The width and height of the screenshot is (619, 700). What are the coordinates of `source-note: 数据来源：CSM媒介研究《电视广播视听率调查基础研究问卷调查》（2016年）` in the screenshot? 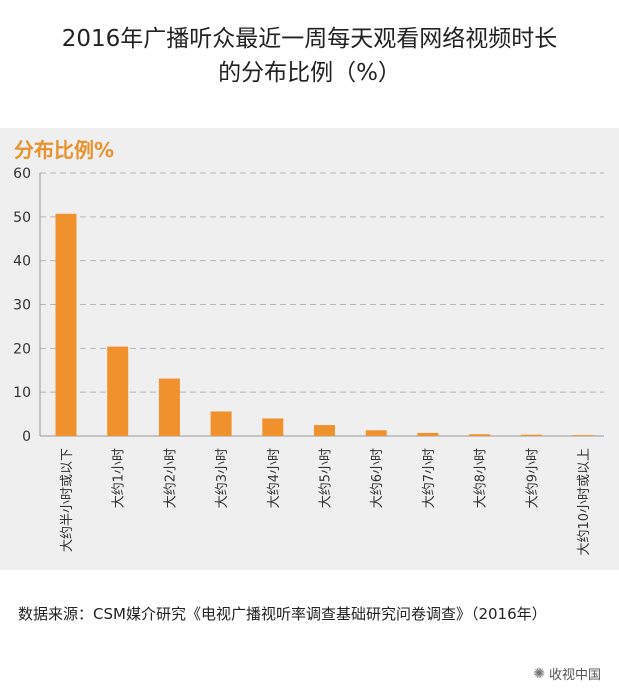 It's located at (282, 614).